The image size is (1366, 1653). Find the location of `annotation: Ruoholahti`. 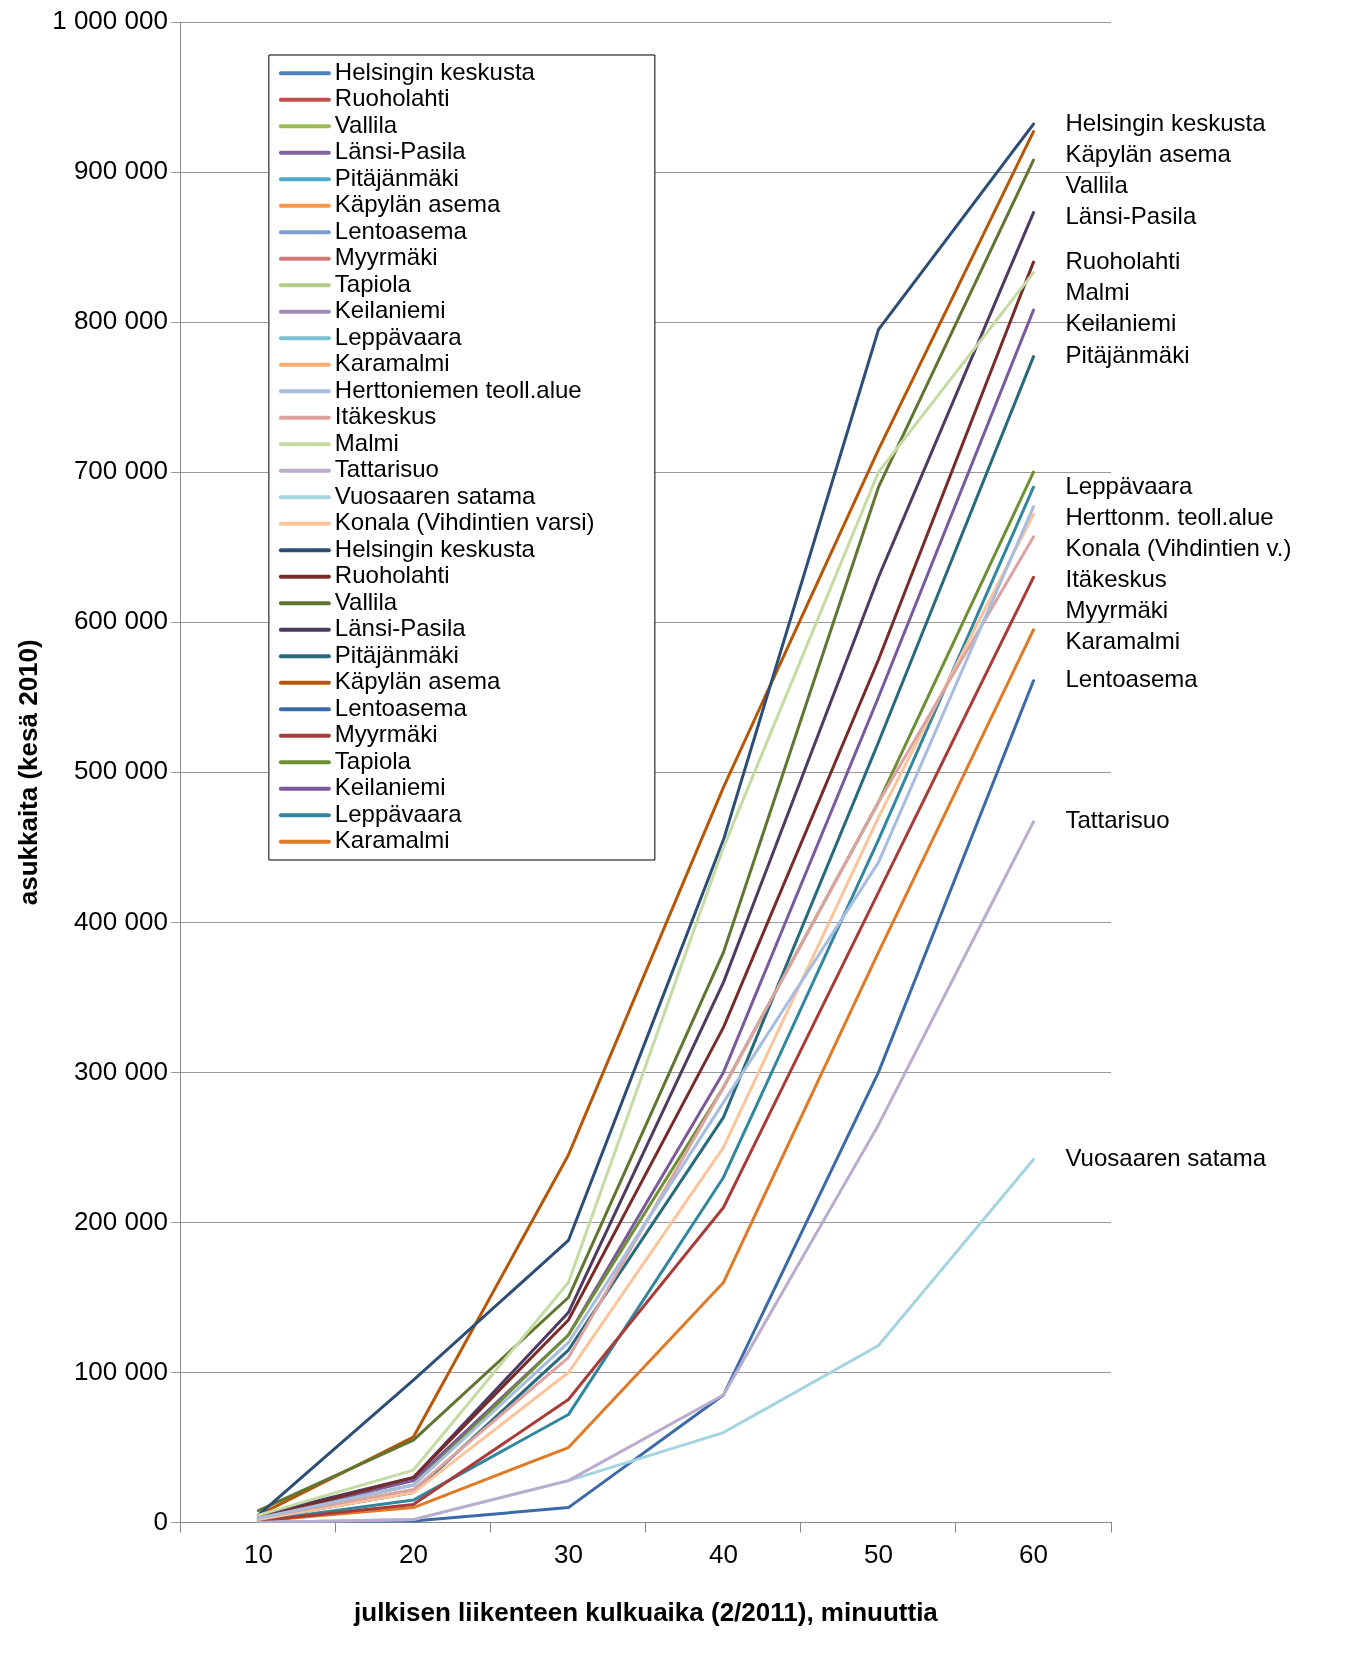

annotation: Ruoholahti is located at coordinates (1123, 260).